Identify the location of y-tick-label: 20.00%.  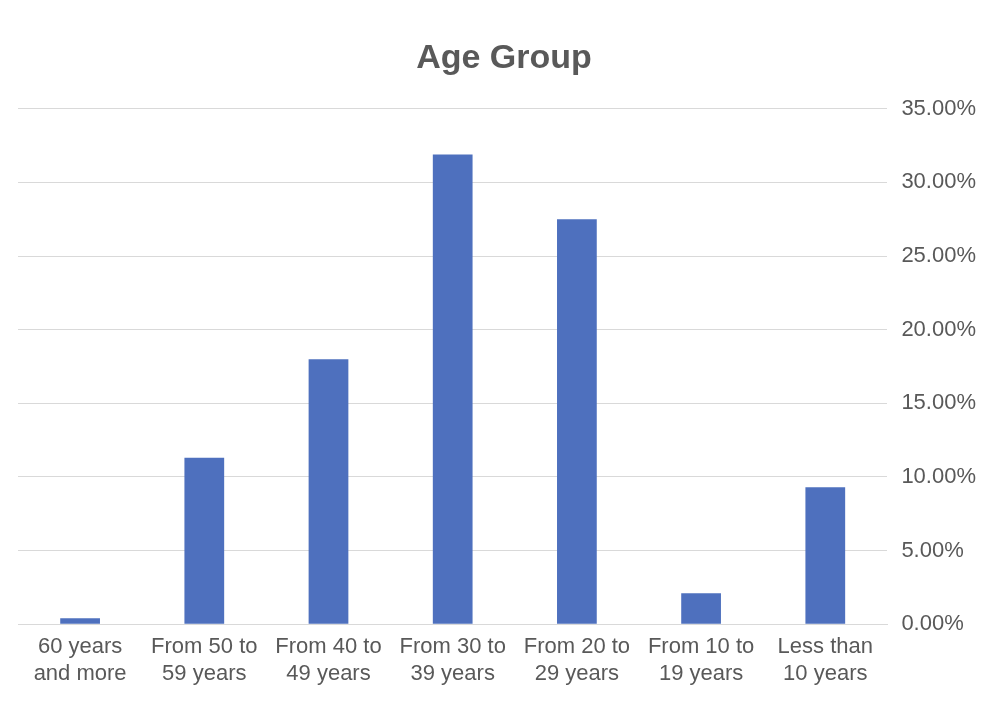
(939, 328).